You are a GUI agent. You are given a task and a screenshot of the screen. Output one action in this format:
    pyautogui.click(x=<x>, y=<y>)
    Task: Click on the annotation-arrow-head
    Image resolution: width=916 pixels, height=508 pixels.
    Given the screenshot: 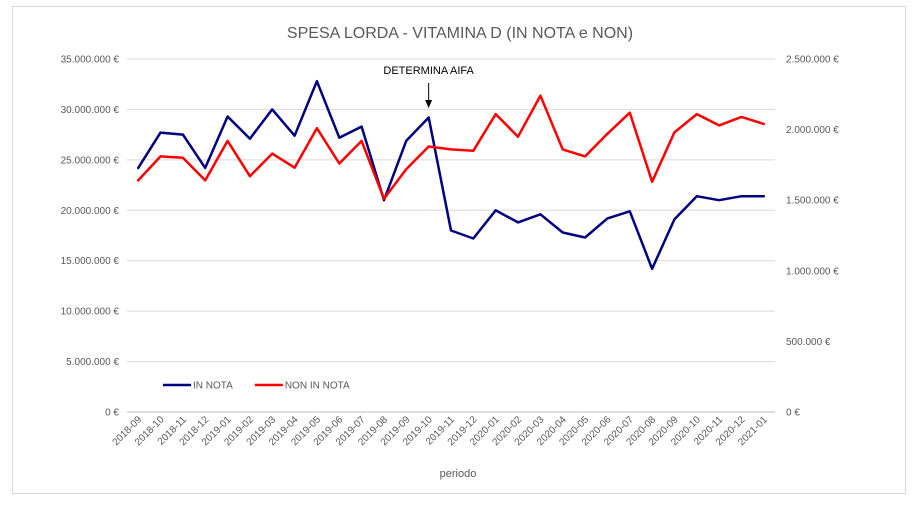 What is the action you would take?
    pyautogui.click(x=429, y=104)
    